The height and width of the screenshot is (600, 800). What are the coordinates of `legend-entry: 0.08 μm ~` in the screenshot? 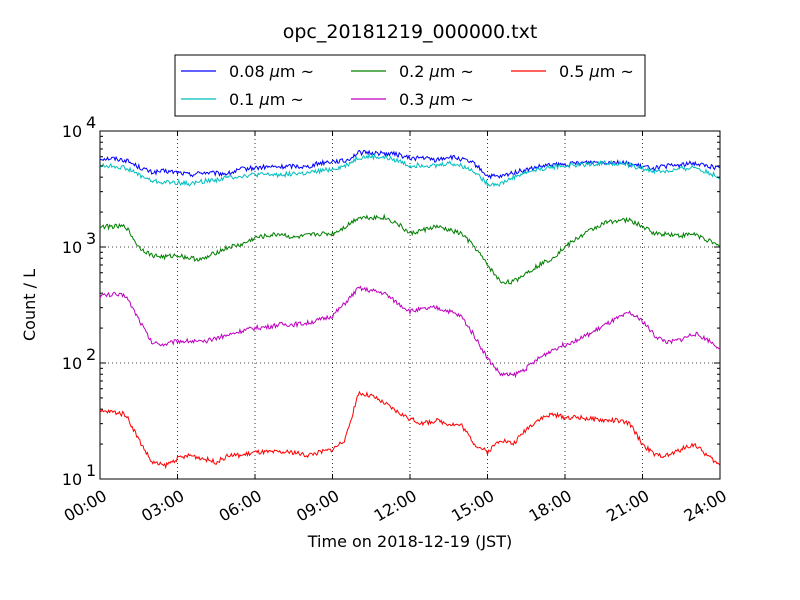 It's located at (247, 71).